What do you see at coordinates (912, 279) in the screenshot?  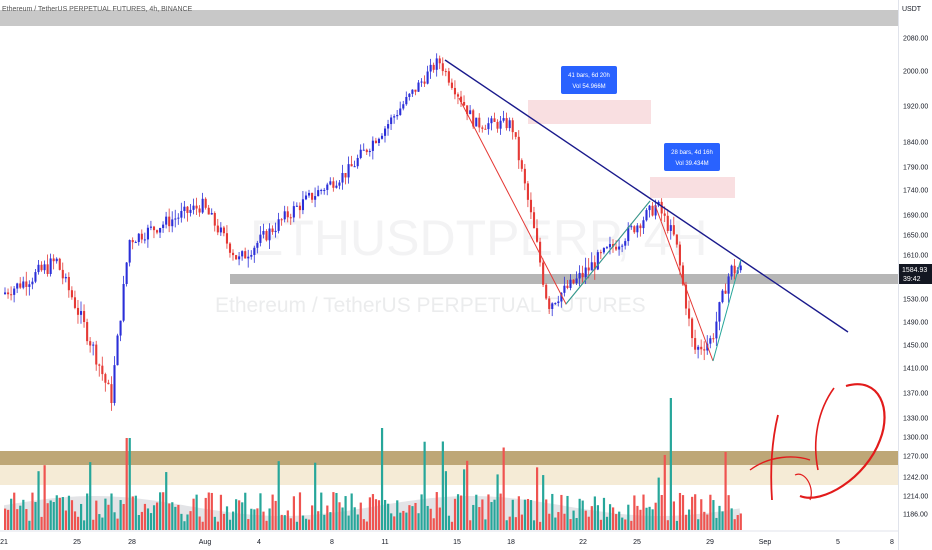 I see `price-countdown: 39:42` at bounding box center [912, 279].